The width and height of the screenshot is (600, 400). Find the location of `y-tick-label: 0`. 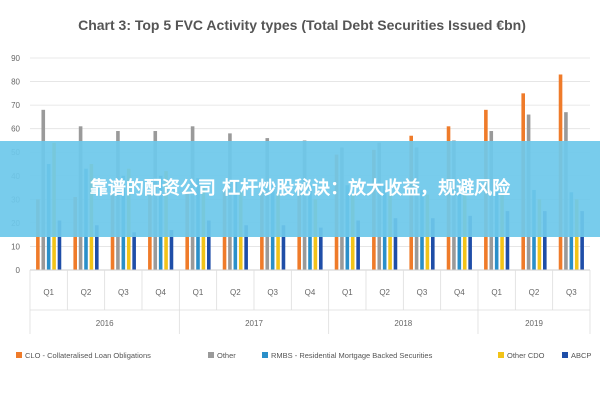

y-tick-label: 0 is located at coordinates (18, 270).